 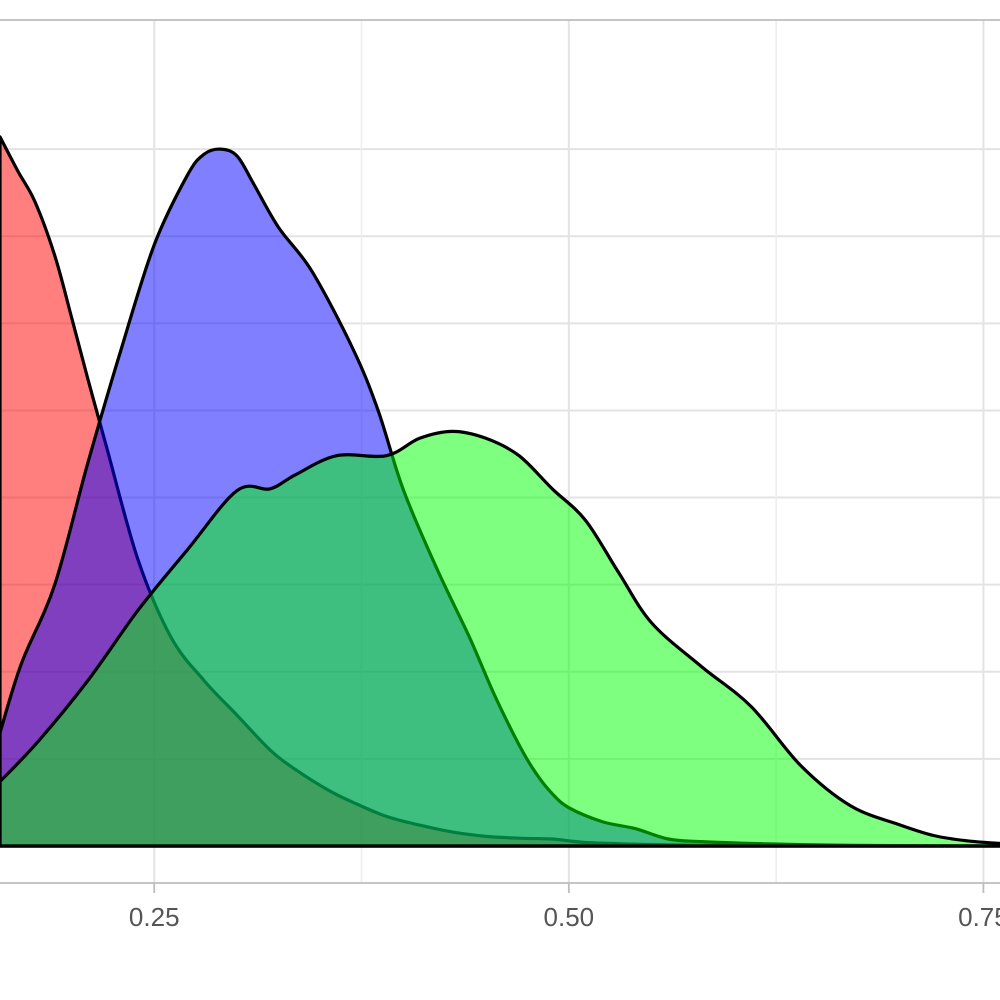 I want to click on x-tick-label: 0.50, so click(x=569, y=917).